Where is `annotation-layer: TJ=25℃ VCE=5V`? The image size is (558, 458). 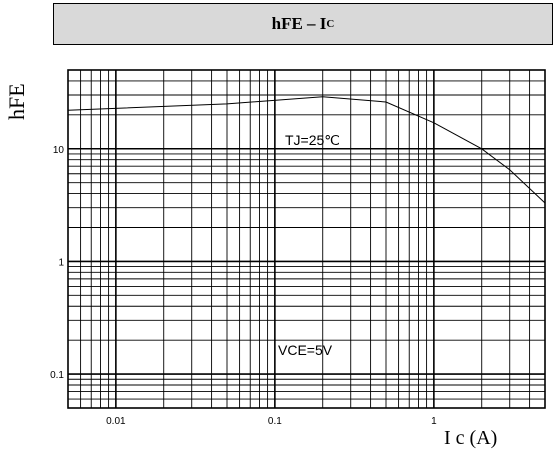 annotation-layer: TJ=25℃ VCE=5V is located at coordinates (309, 245).